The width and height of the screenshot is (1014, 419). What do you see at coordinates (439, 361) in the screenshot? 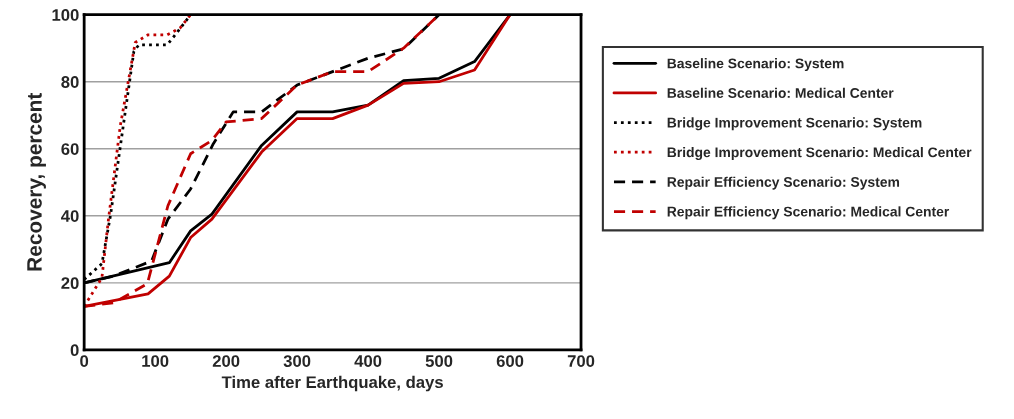
I see `x-tick-label: 500` at bounding box center [439, 361].